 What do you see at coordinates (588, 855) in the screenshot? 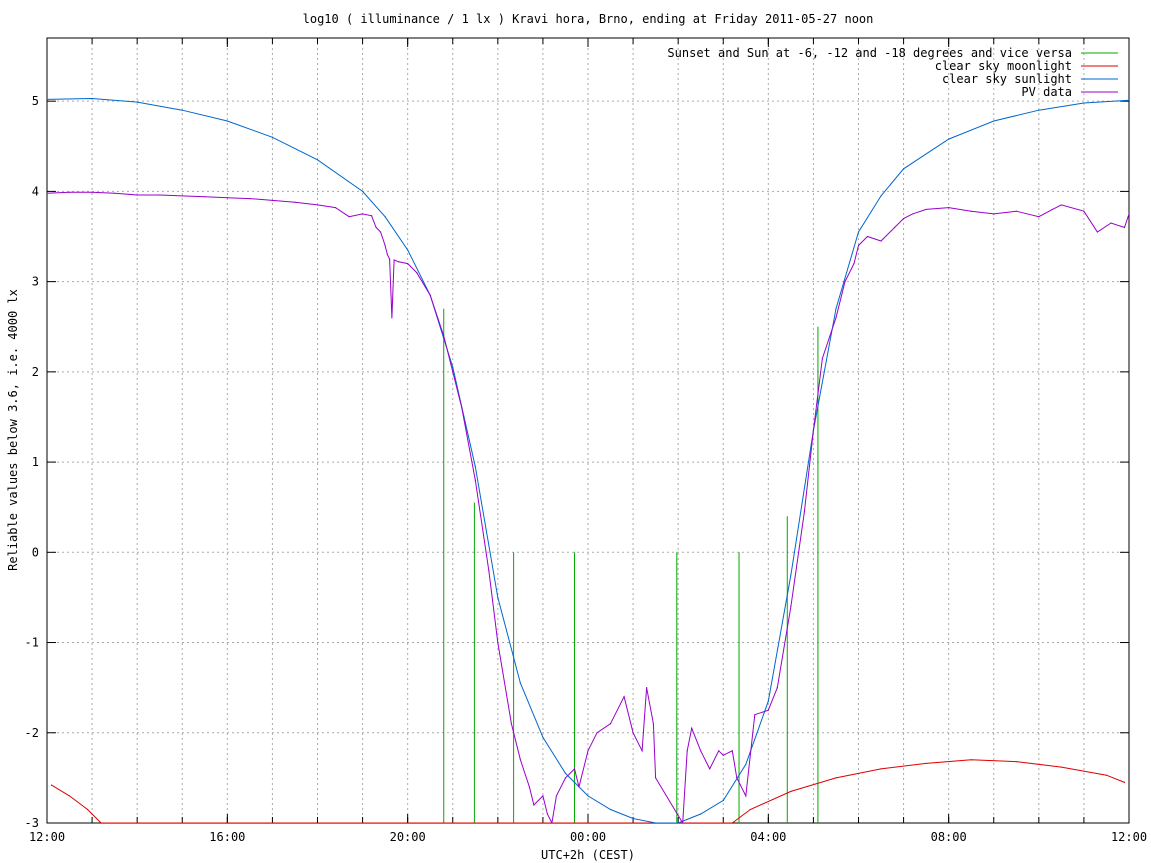
I see `x-axis-label: UTC+2h (CEST)` at bounding box center [588, 855].